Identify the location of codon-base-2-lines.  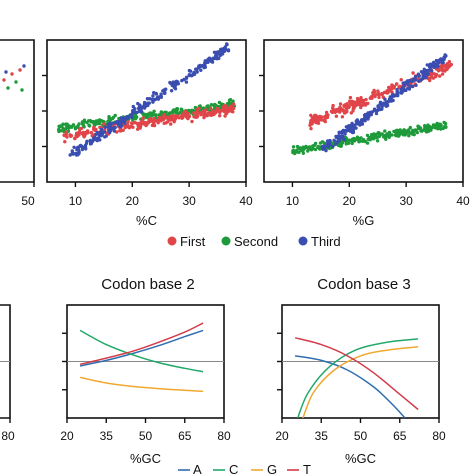
(145, 357).